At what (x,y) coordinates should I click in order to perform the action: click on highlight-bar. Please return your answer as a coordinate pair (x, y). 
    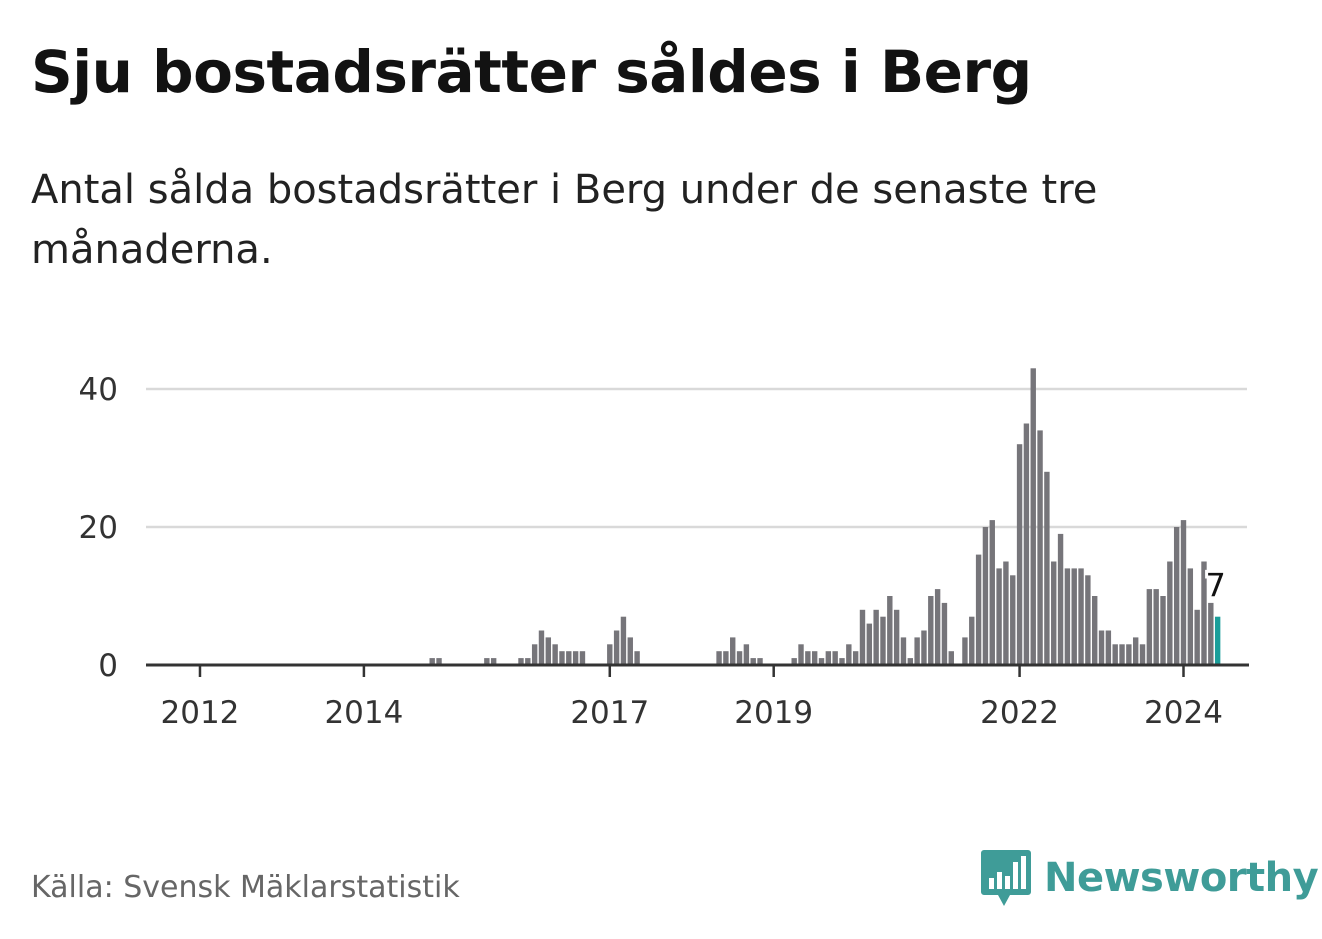
    Looking at the image, I should click on (1217, 640).